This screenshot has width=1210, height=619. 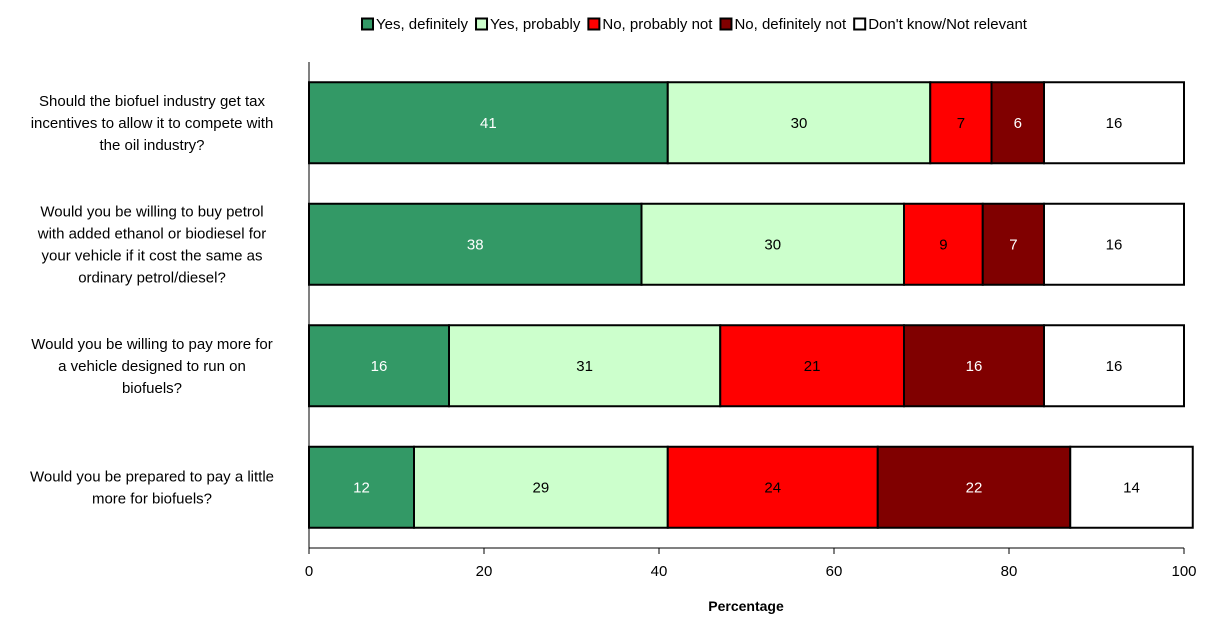 I want to click on legend-entry: Don't know/Not relevant, so click(x=948, y=24).